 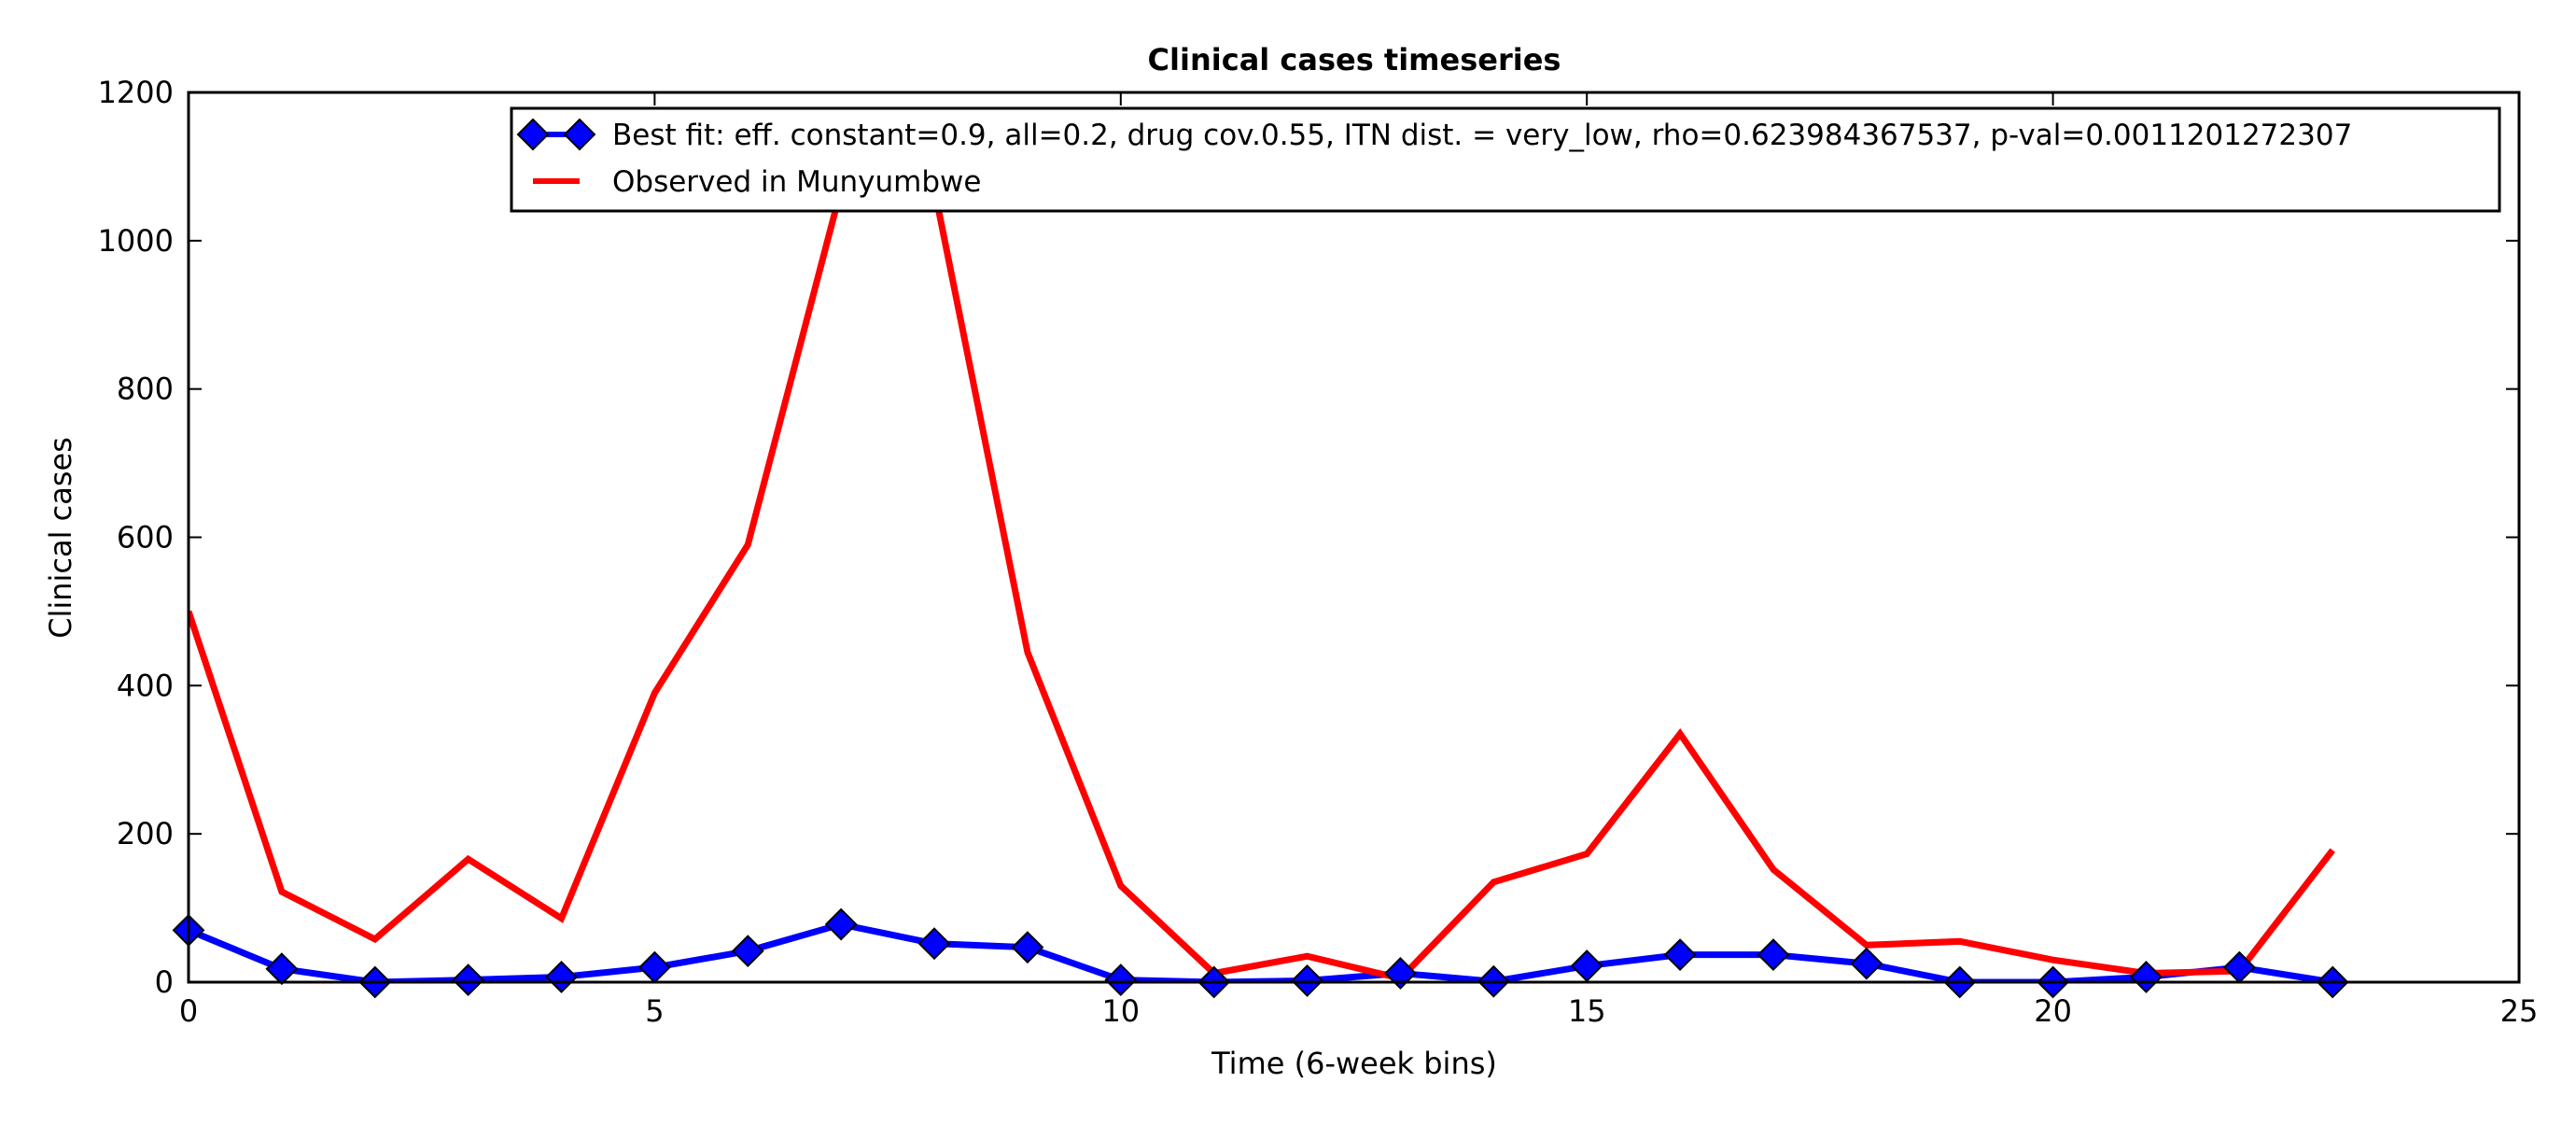 I want to click on y-tick-label: 1200, so click(x=136, y=92).